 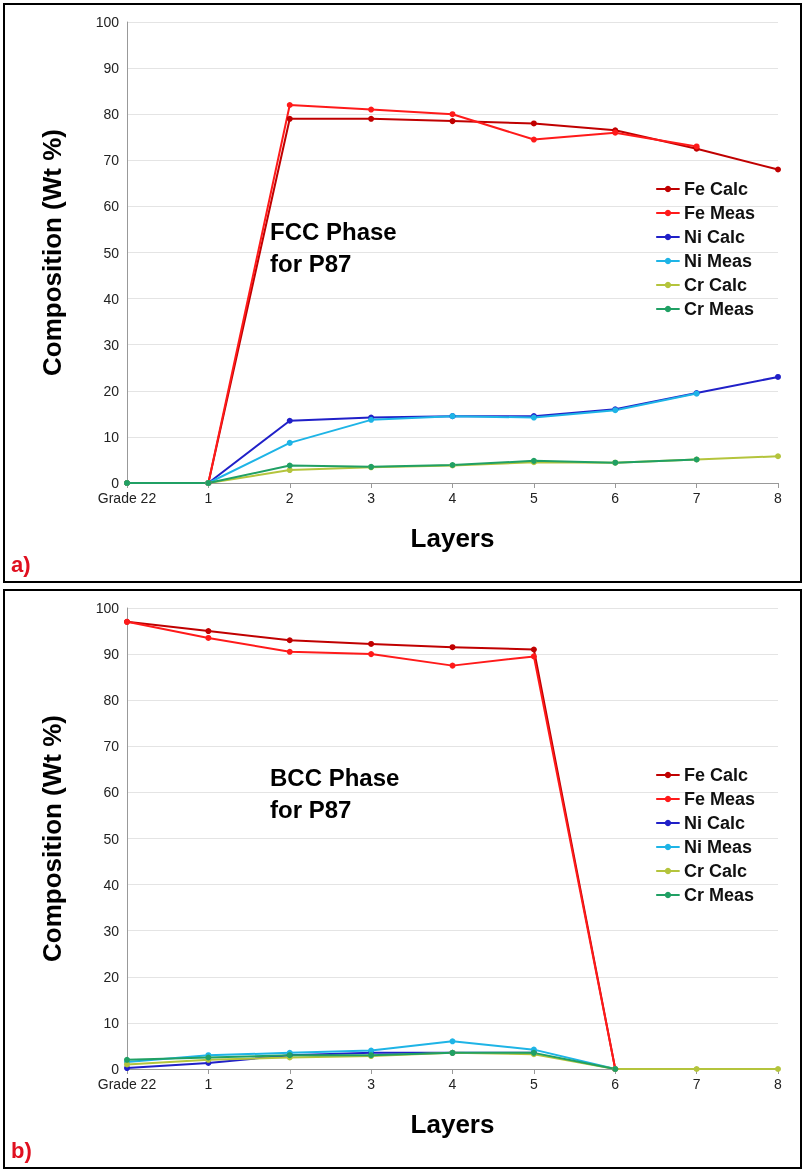 What do you see at coordinates (21, 564) in the screenshot?
I see `text: a)` at bounding box center [21, 564].